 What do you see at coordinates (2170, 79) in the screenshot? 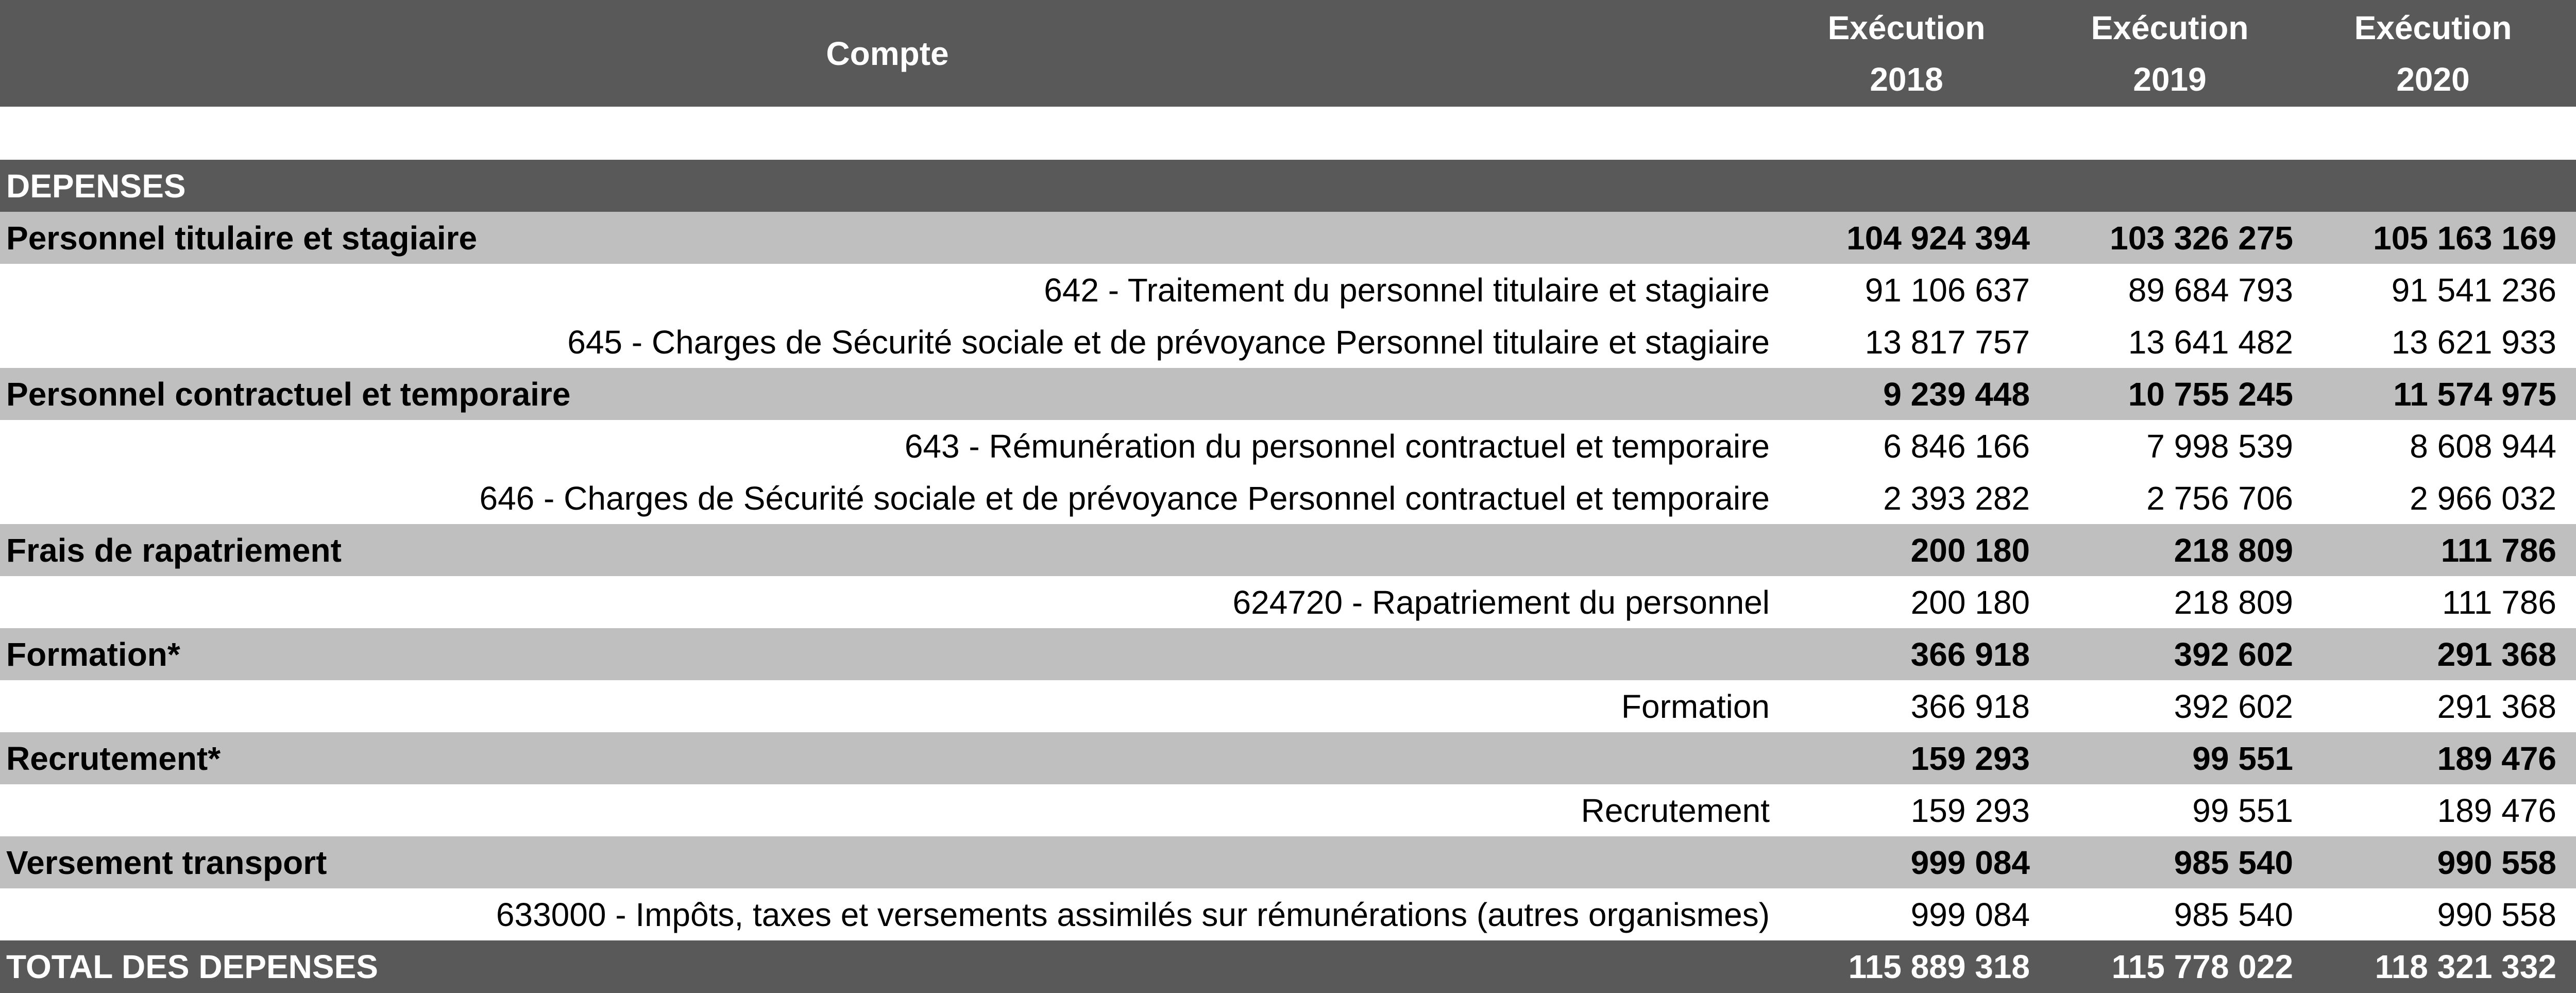
I see `year-header-line2: 2019` at bounding box center [2170, 79].